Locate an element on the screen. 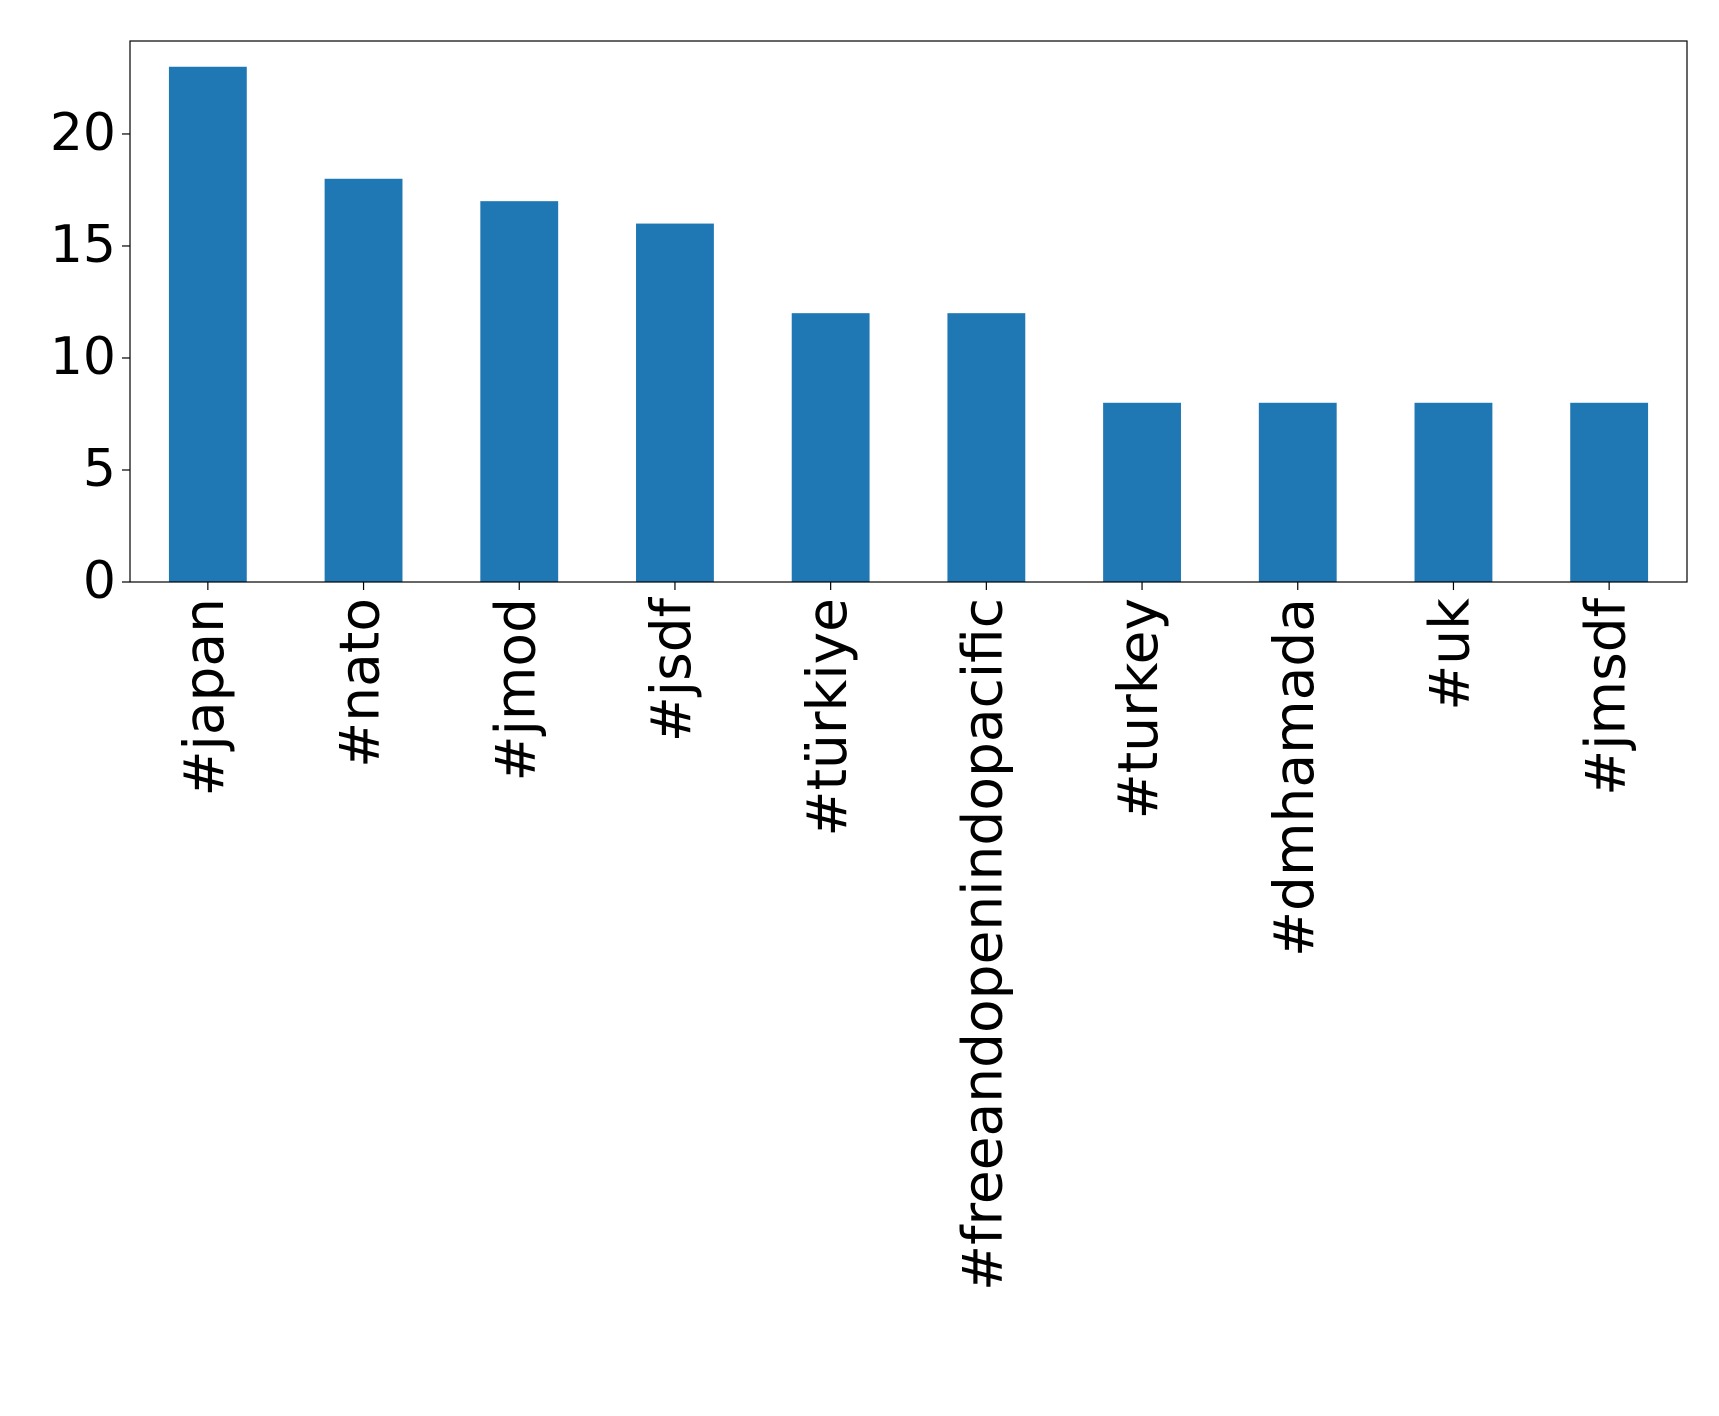  x-tick-label: #uk is located at coordinates (1450, 654).